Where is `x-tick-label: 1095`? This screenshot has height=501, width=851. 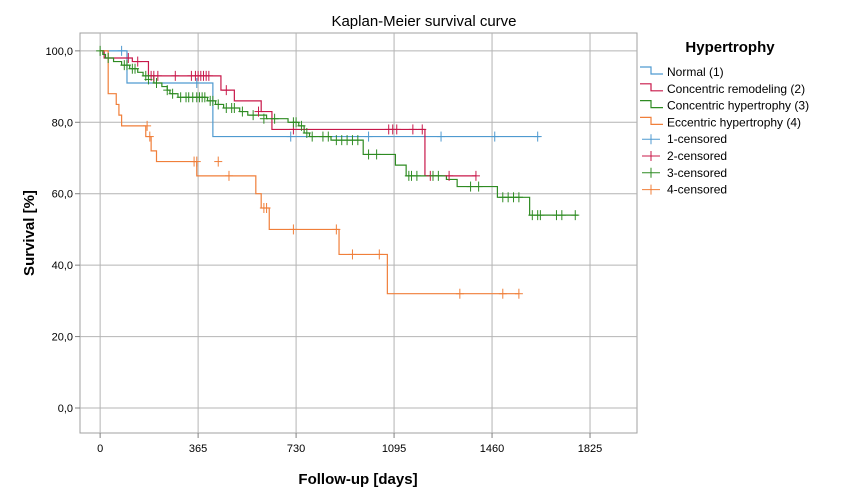
x-tick-label: 1095 is located at coordinates (394, 449).